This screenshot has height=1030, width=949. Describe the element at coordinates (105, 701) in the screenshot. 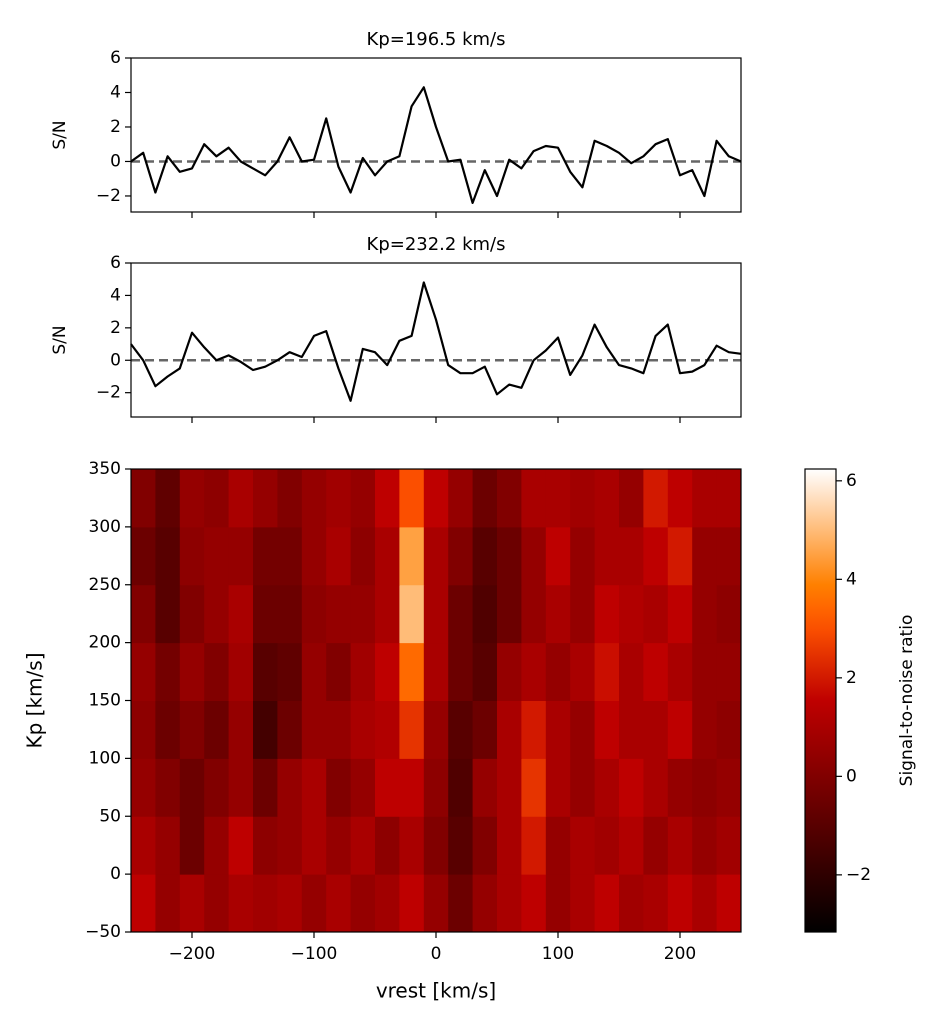

I see `y-tick-label: 150` at that location.